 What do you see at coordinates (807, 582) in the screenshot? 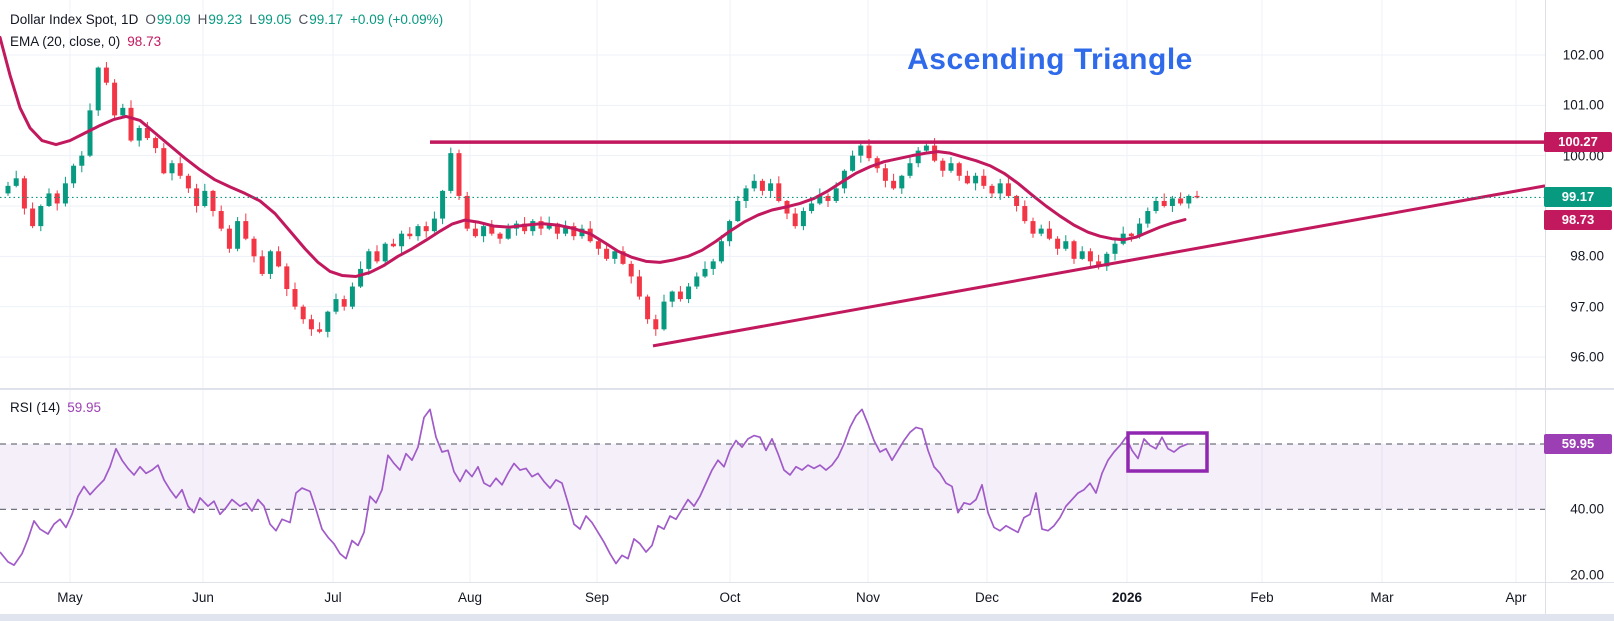
I see `time-axis-border` at bounding box center [807, 582].